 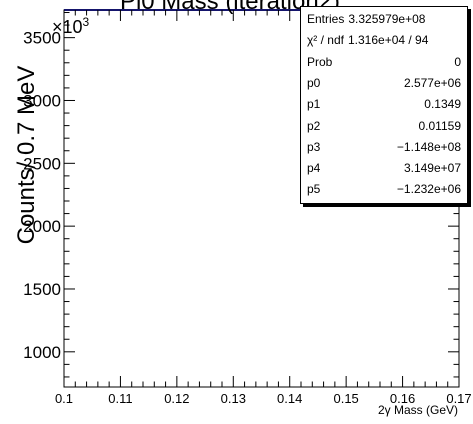 I want to click on stats-label: p0, so click(x=314, y=82).